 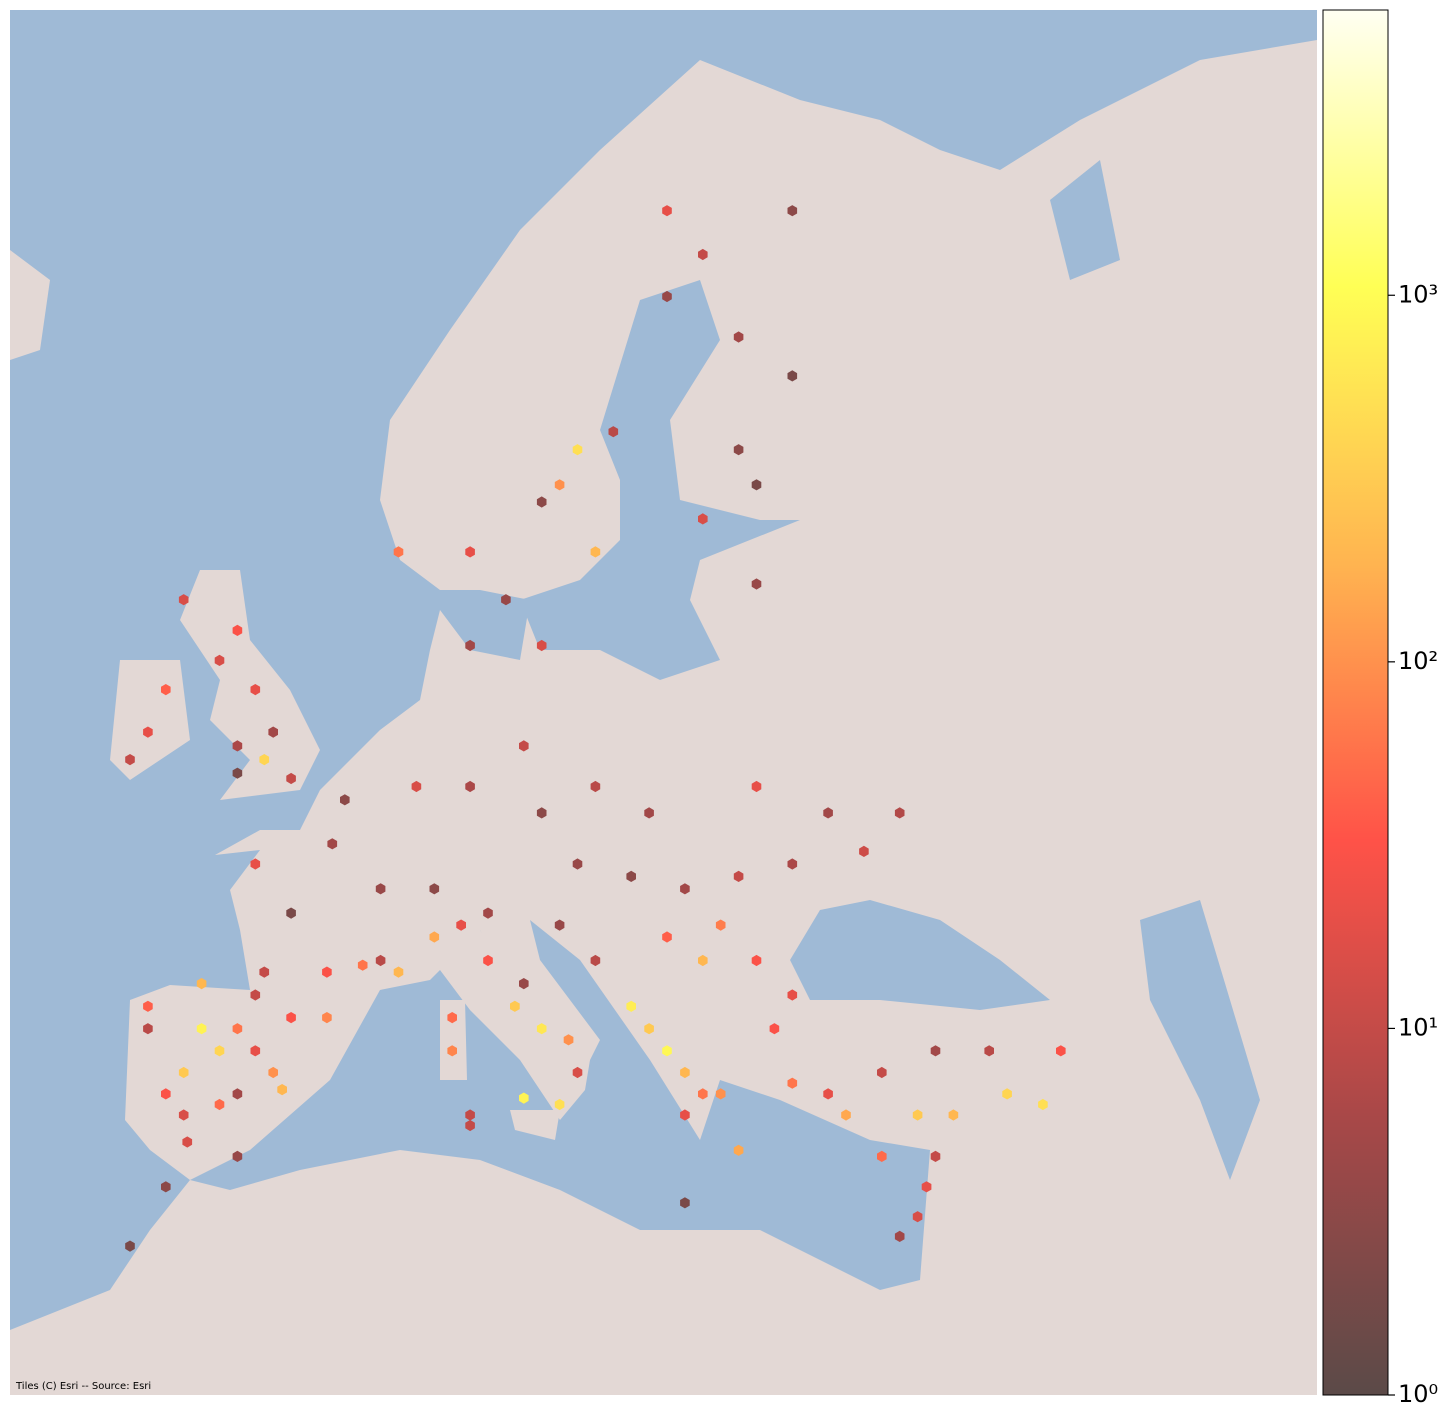 I want to click on attribution: Tiles (C) Esri -- Source: Esri, so click(x=83, y=1386).